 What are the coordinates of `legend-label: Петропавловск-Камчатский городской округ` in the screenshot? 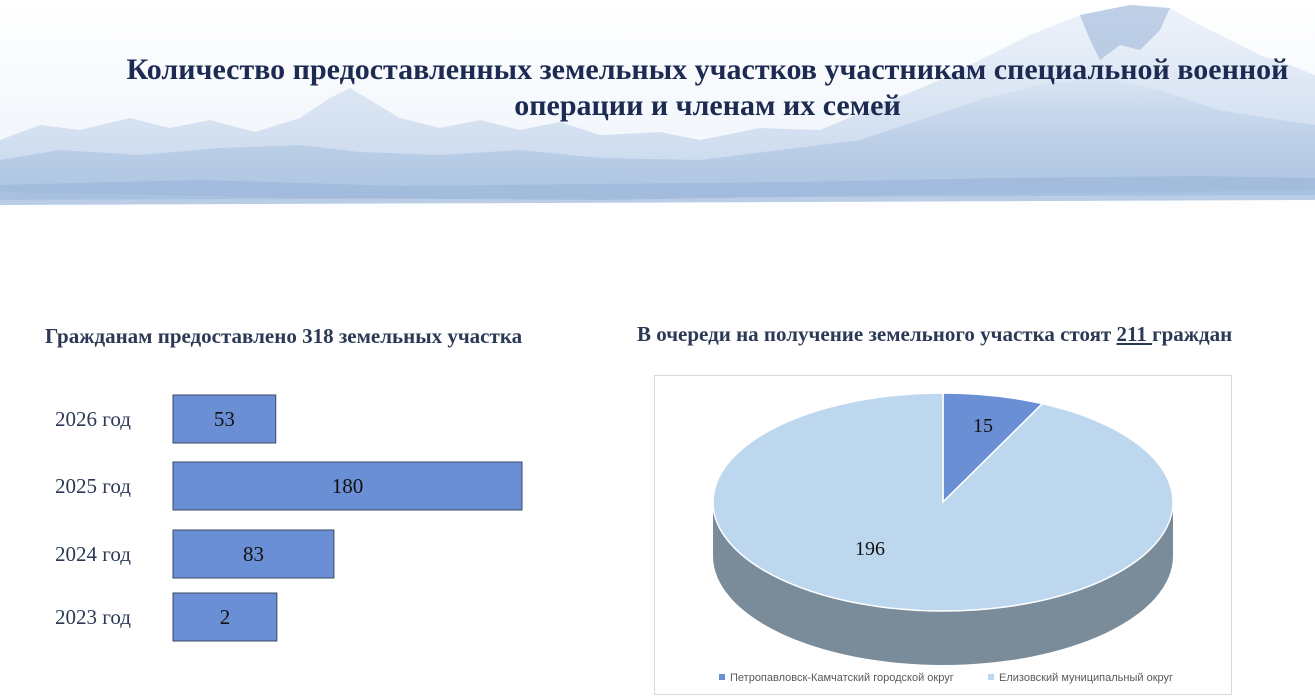 It's located at (842, 678).